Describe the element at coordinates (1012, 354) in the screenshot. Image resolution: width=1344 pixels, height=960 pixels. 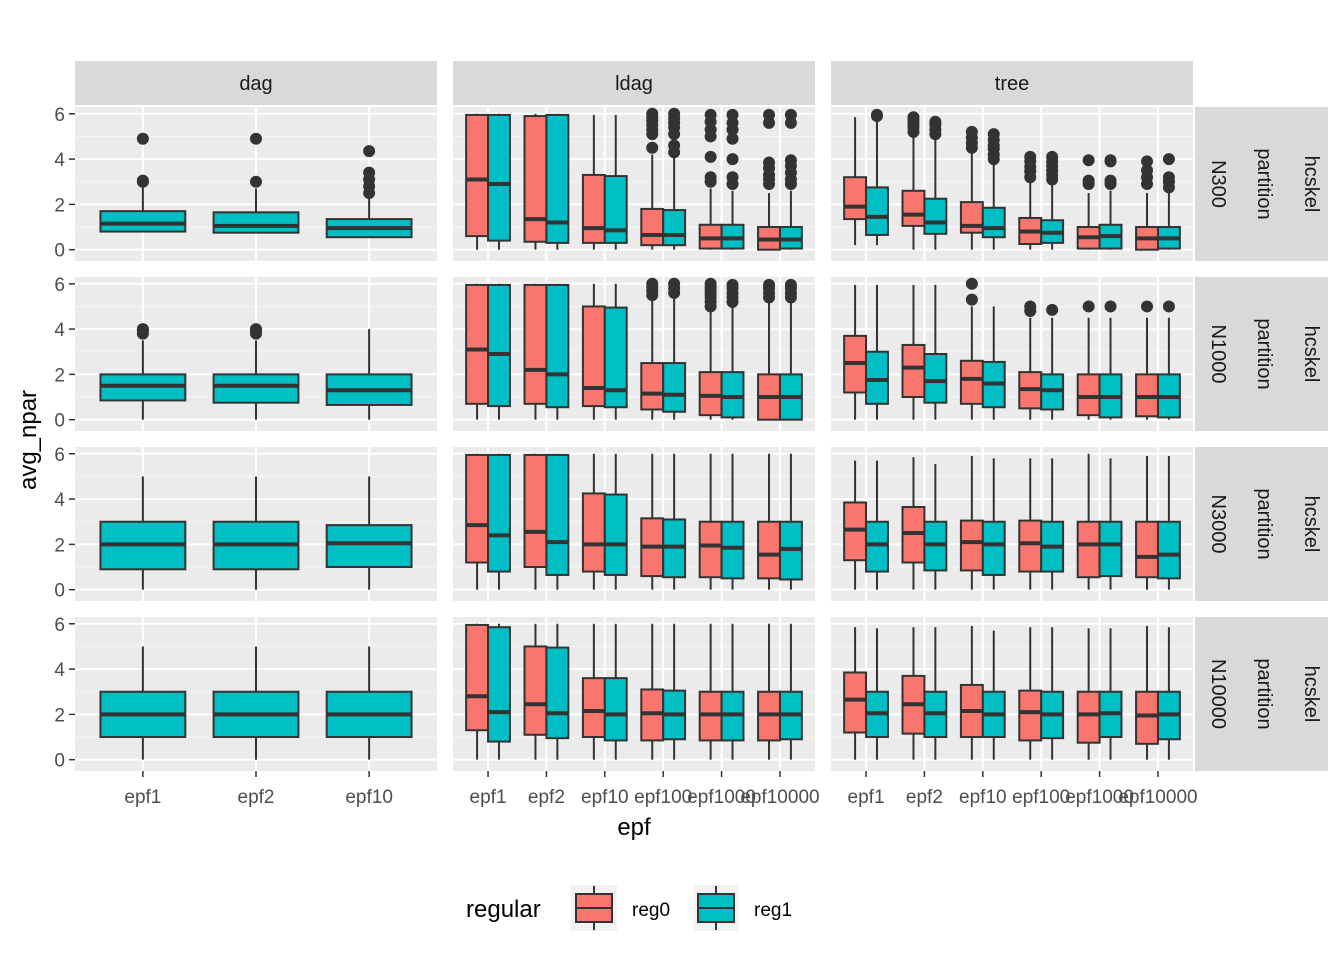
I see `panel-tree-N1000` at that location.